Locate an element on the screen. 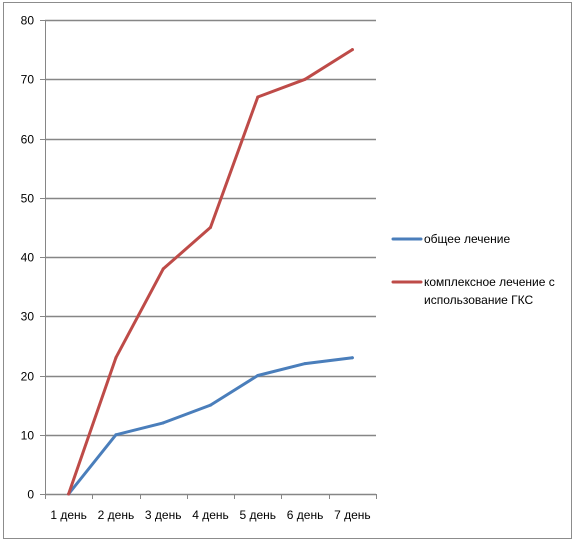 The image size is (576, 543). y-axis: 0 10 20 30 40 50 60 70 80 is located at coordinates (33, 258).